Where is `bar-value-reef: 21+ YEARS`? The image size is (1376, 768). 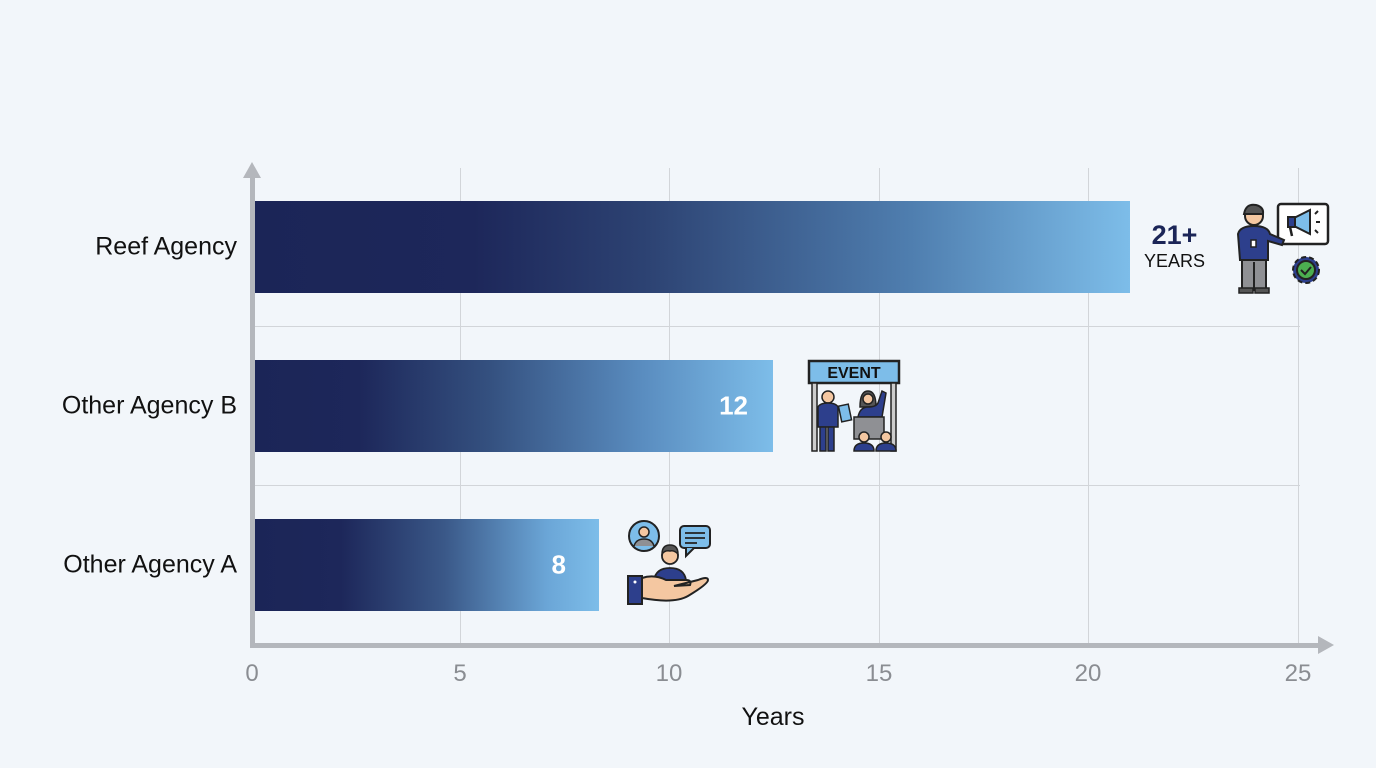
bar-value-reef: 21+ YEARS is located at coordinates (1174, 246).